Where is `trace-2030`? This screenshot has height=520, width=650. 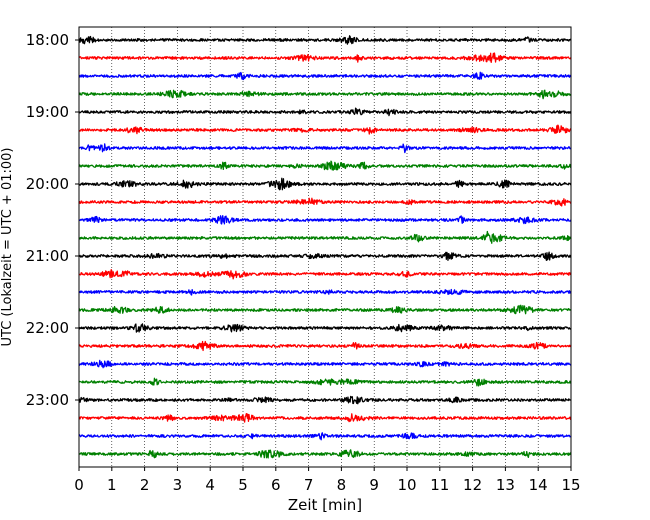 trace-2030 is located at coordinates (325, 220).